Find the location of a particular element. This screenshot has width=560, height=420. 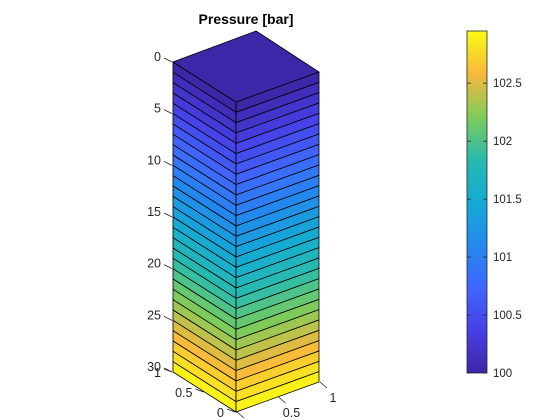

colorbar: 100 100.5 101 101.5 102 102.5 is located at coordinates (494, 205).